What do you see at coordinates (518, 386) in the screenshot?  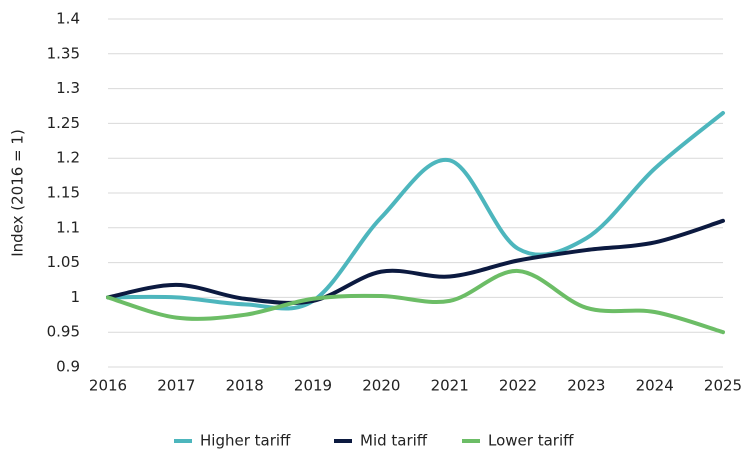 I see `x-tick-label: 2022` at bounding box center [518, 386].